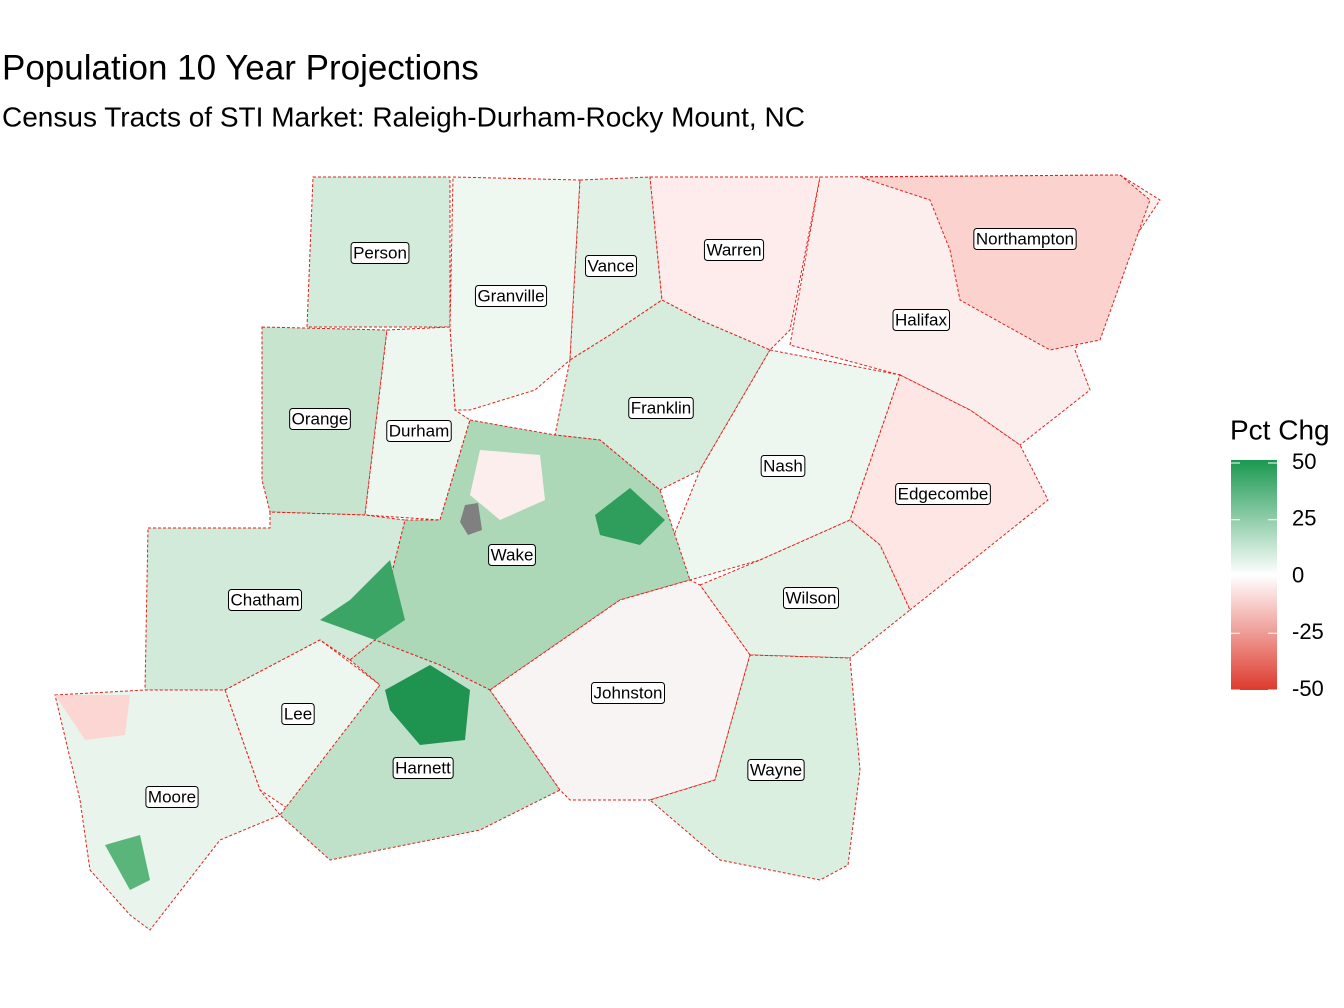  I want to click on legend-tick-label: -25, so click(1308, 631).